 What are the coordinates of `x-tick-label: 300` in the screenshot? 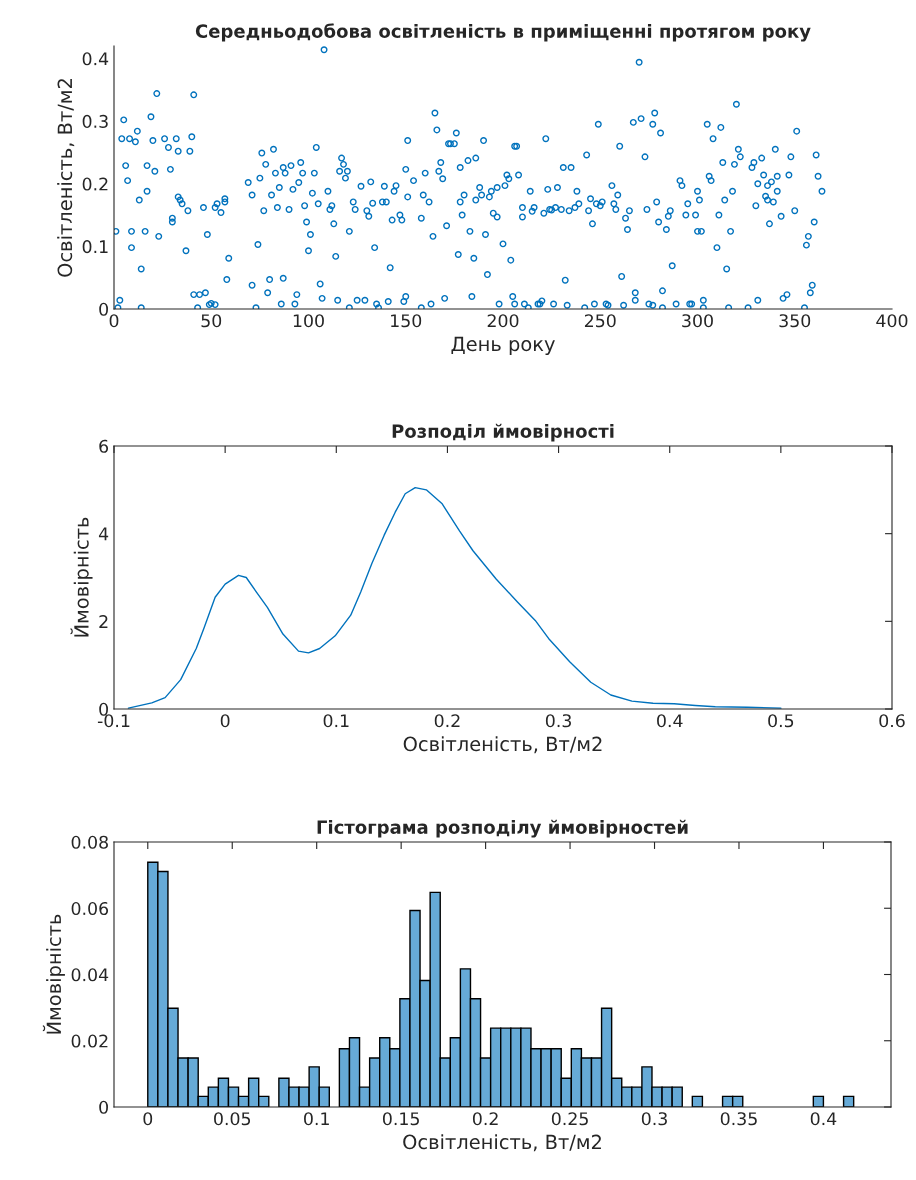 It's located at (697, 321).